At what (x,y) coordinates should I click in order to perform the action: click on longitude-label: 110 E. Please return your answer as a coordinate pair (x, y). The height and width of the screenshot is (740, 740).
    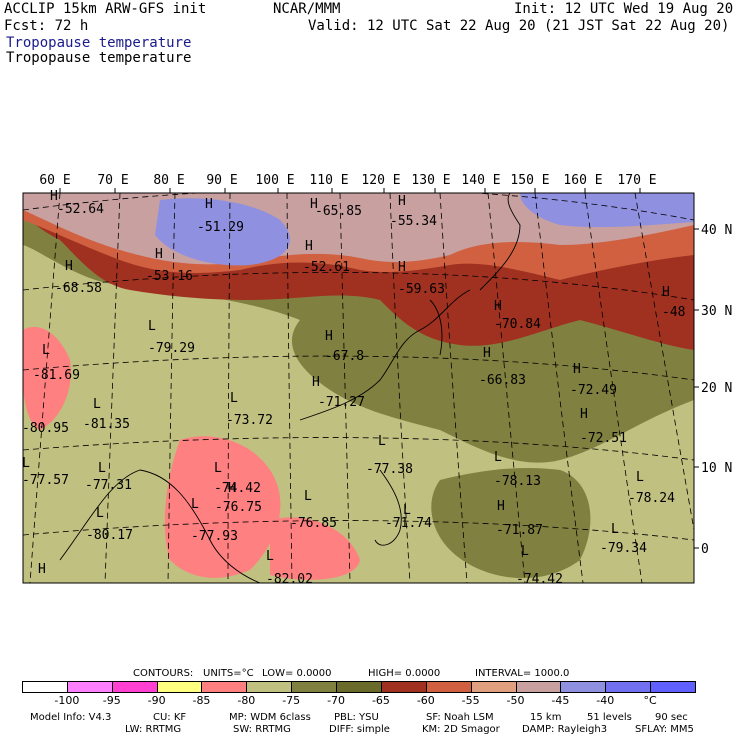
    Looking at the image, I should click on (328, 180).